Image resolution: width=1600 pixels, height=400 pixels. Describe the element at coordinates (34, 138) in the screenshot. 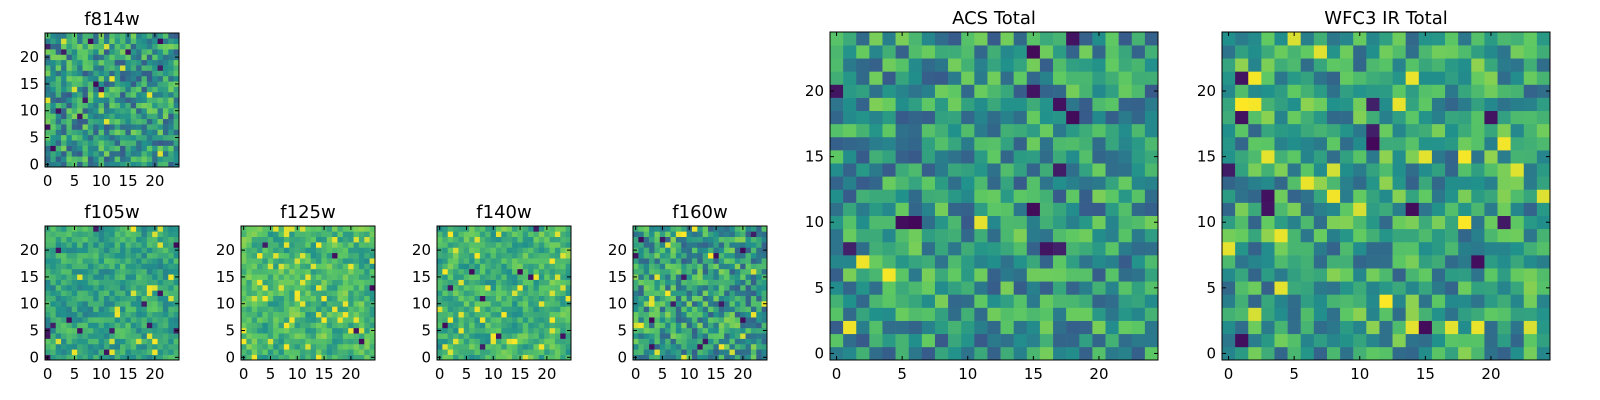

I see `y-tick-label: 5` at that location.